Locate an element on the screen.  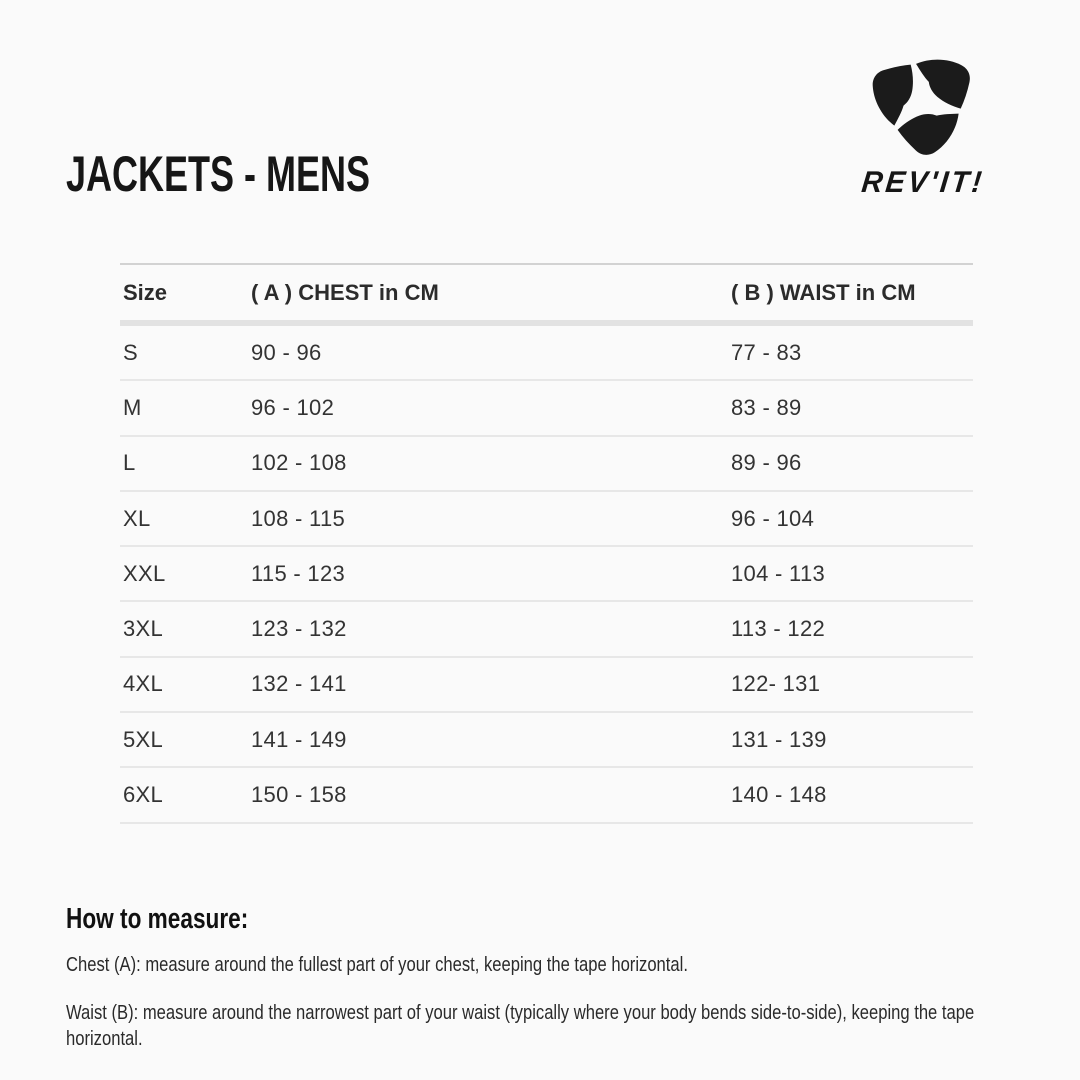
chest-cell: 90 - 96 is located at coordinates (286, 352).